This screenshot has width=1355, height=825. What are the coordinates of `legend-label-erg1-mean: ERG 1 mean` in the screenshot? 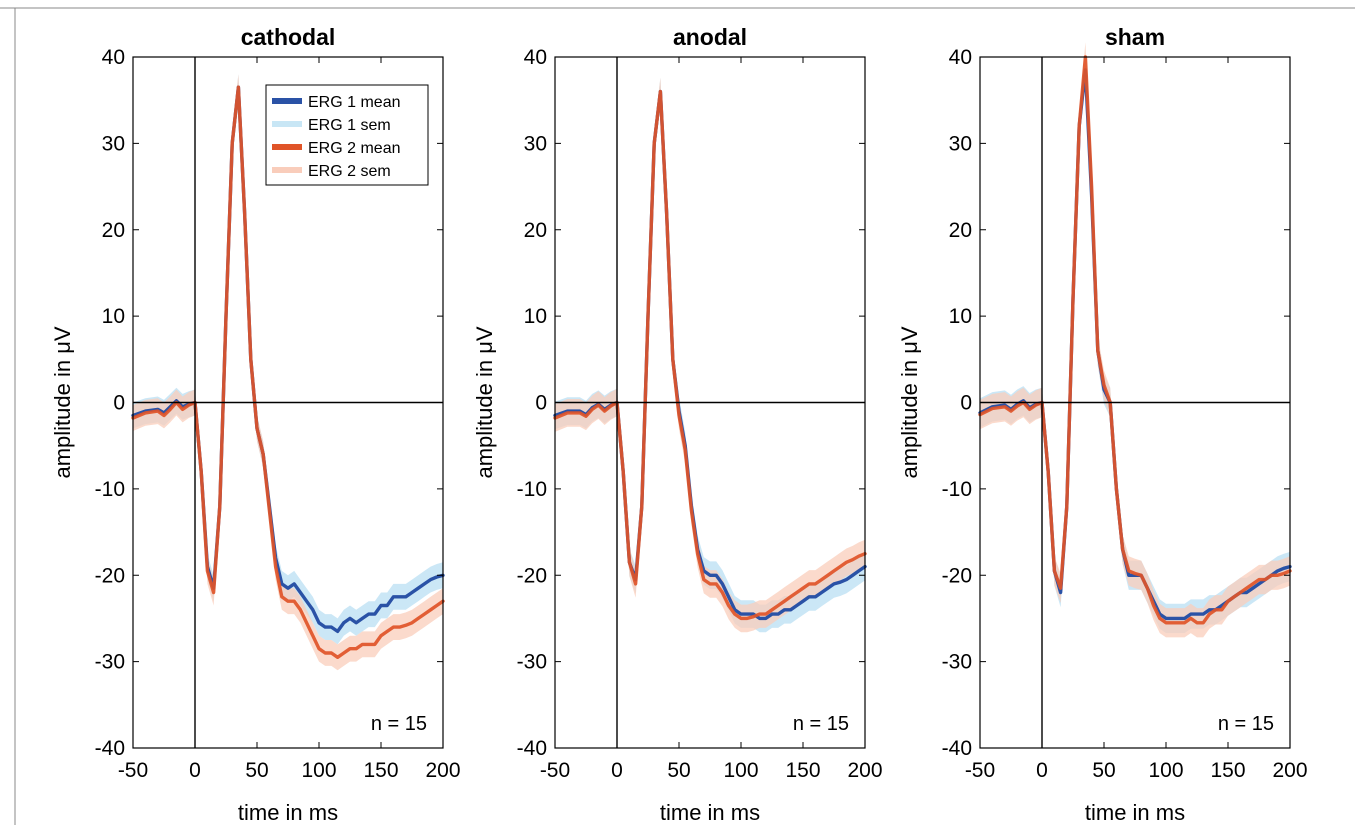 It's located at (354, 102).